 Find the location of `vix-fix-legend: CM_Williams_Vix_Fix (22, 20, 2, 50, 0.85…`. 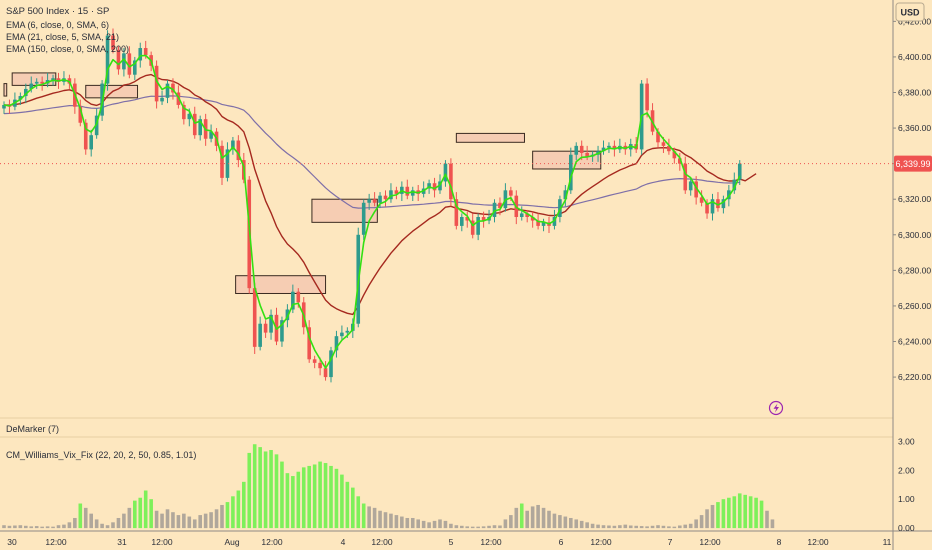

vix-fix-legend: CM_Williams_Vix_Fix (22, 20, 2, 50, 0.85… is located at coordinates (101, 455).